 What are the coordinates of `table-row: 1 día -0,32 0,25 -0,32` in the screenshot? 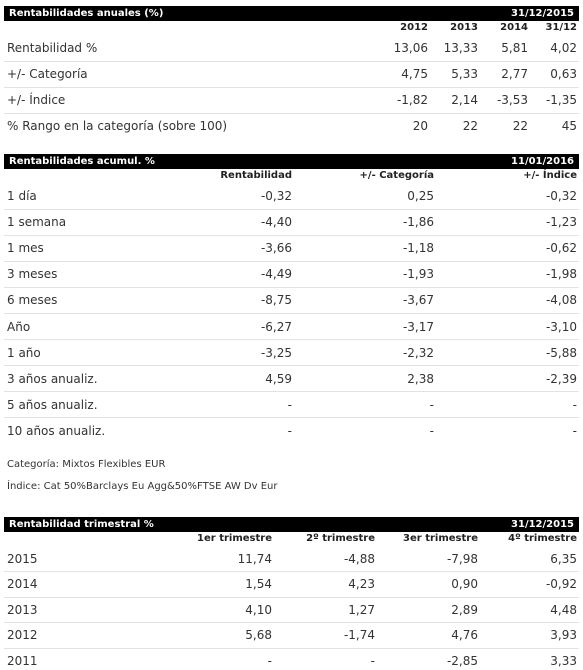 It's located at (291, 196).